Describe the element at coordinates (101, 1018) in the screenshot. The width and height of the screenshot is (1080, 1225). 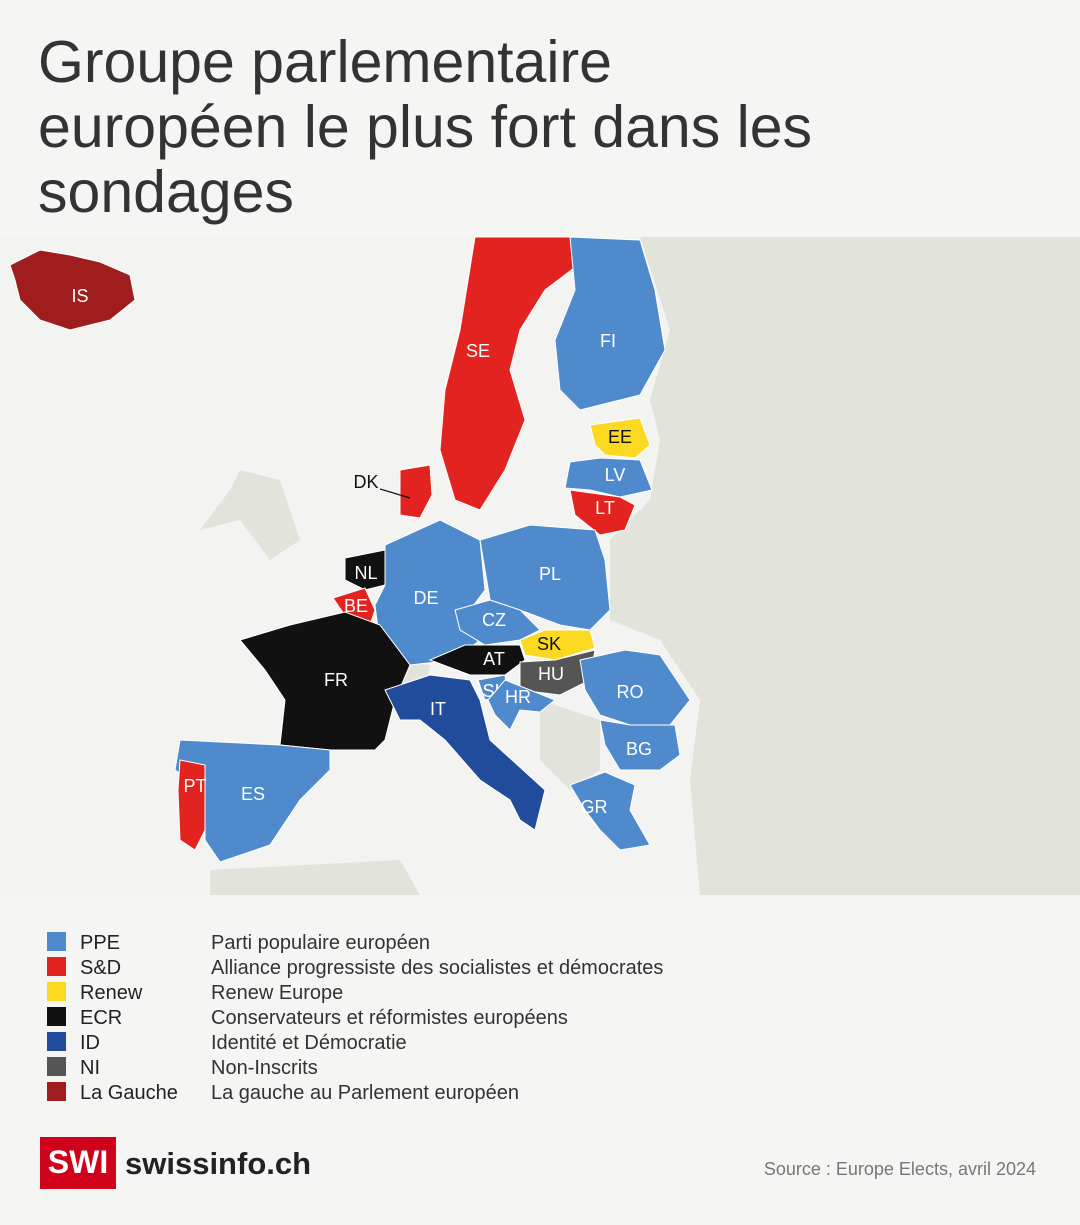
I see `legend-code: ECR` at that location.